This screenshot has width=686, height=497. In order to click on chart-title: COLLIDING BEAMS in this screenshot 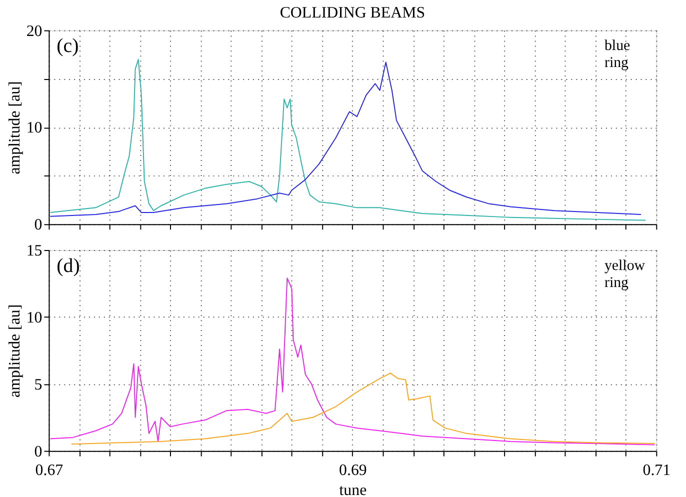, I will do `click(353, 13)`.